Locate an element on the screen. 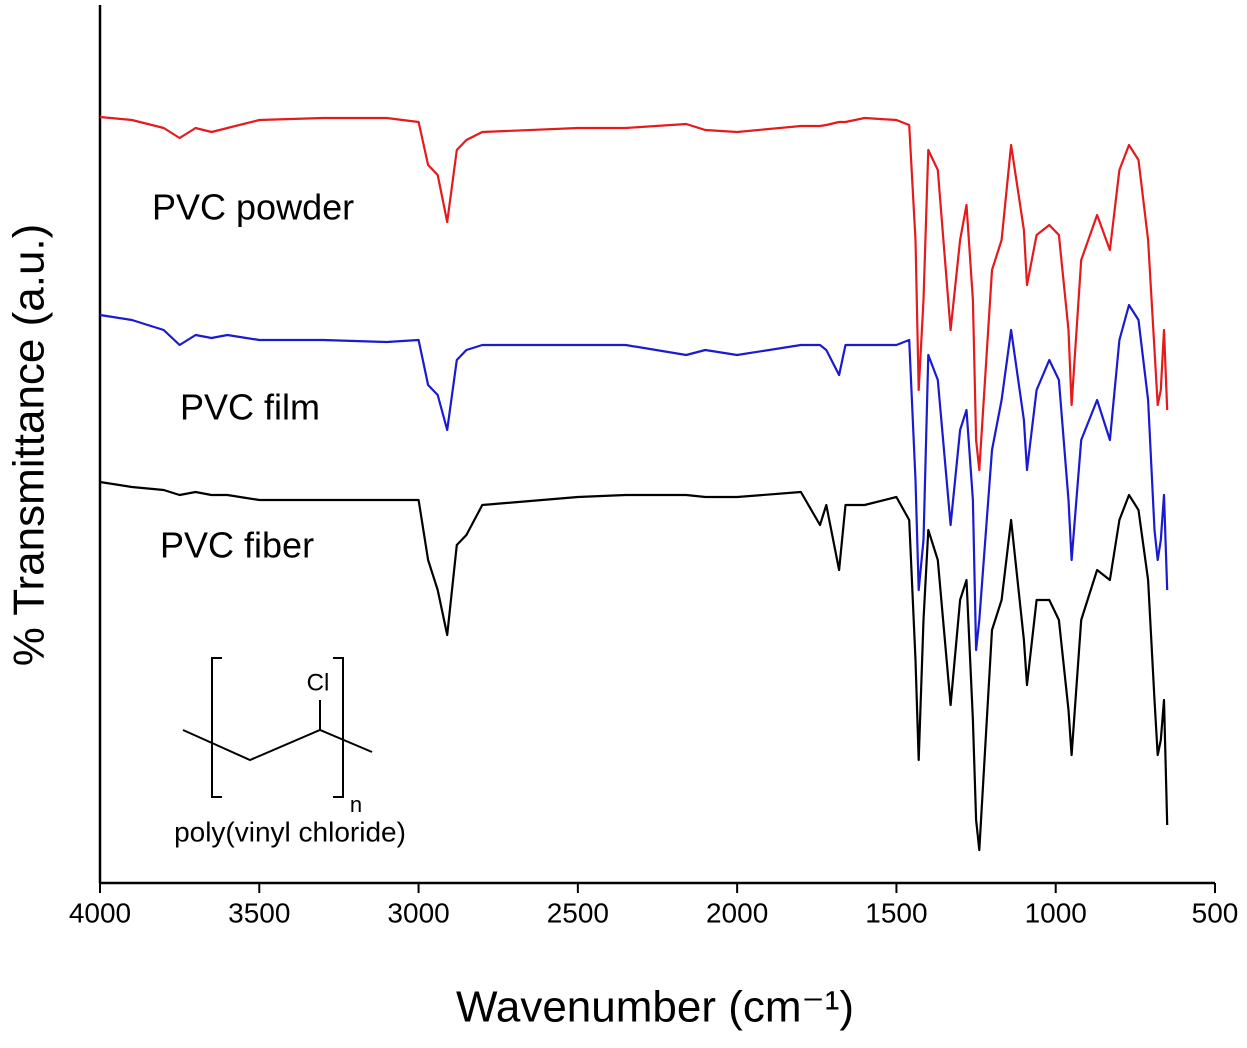 The width and height of the screenshot is (1247, 1048). x-tick-label: 3000 is located at coordinates (418, 912).